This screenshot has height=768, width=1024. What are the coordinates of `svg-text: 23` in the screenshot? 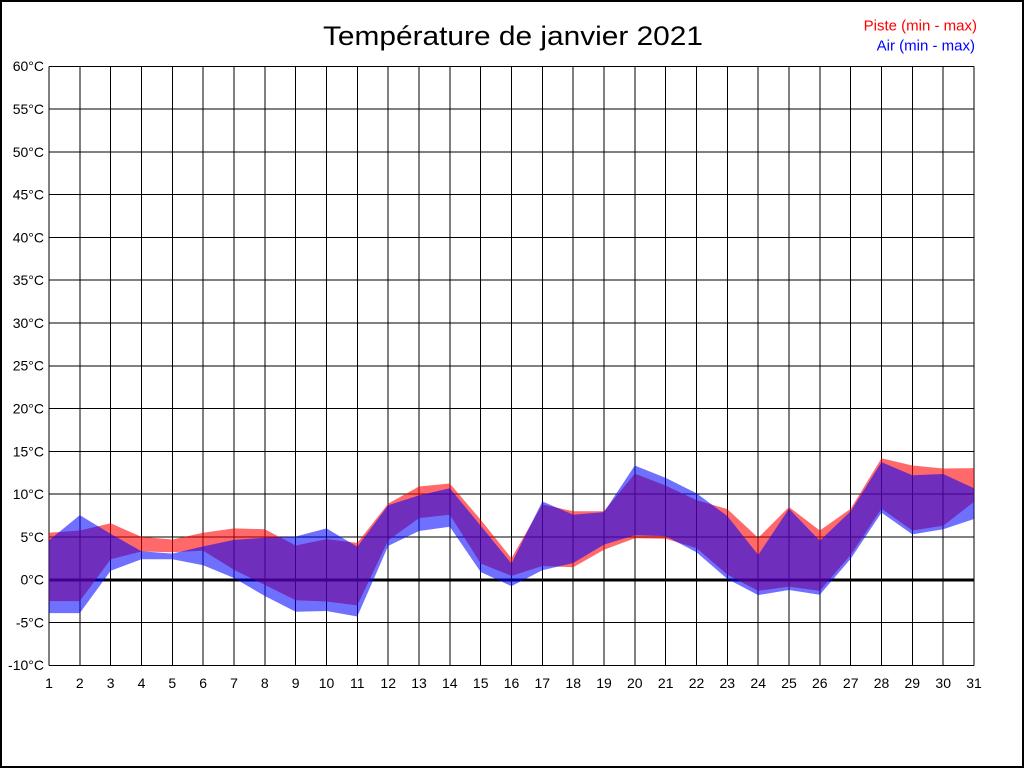 It's located at (728, 683).